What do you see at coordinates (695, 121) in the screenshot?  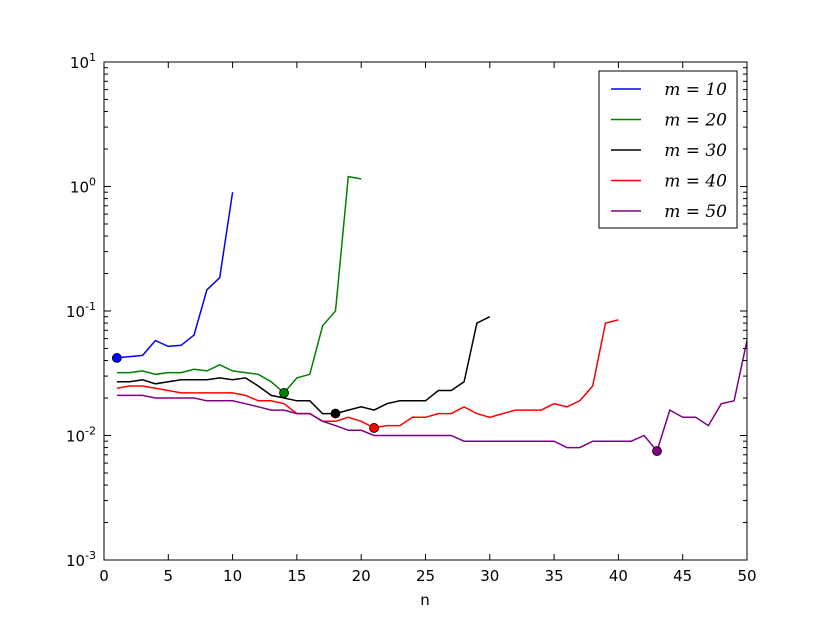 I see `legend-label-1: m = 20` at bounding box center [695, 121].